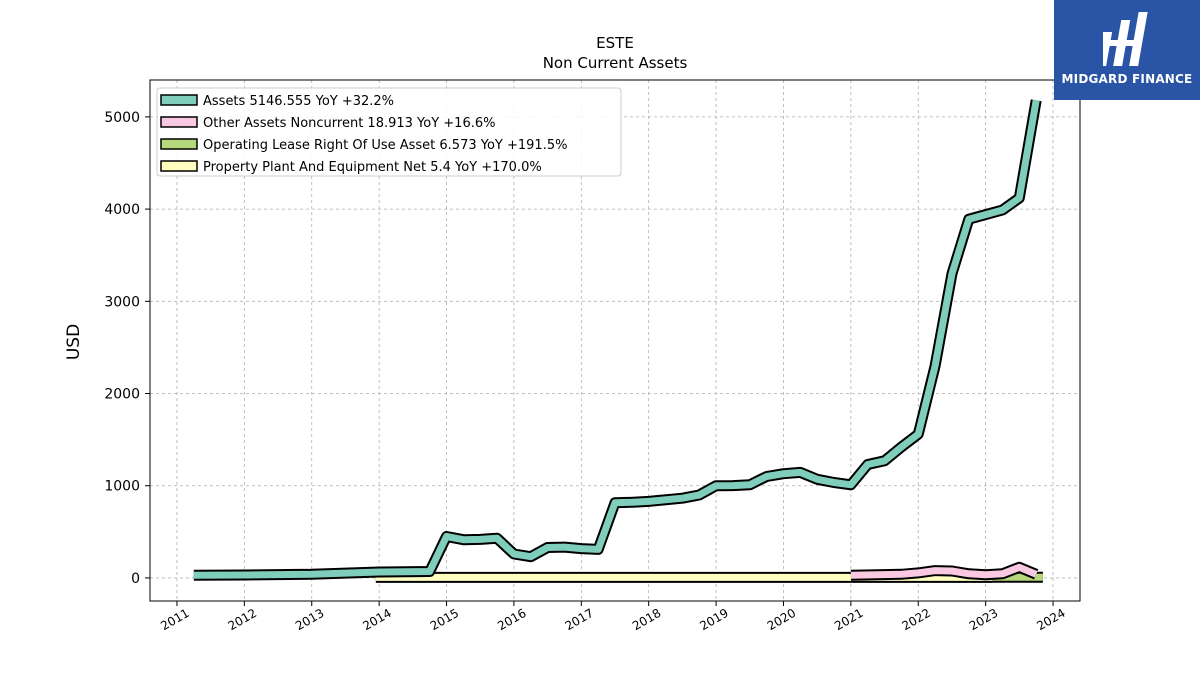 This screenshot has height=675, width=1200. I want to click on legend-box, so click(389, 132).